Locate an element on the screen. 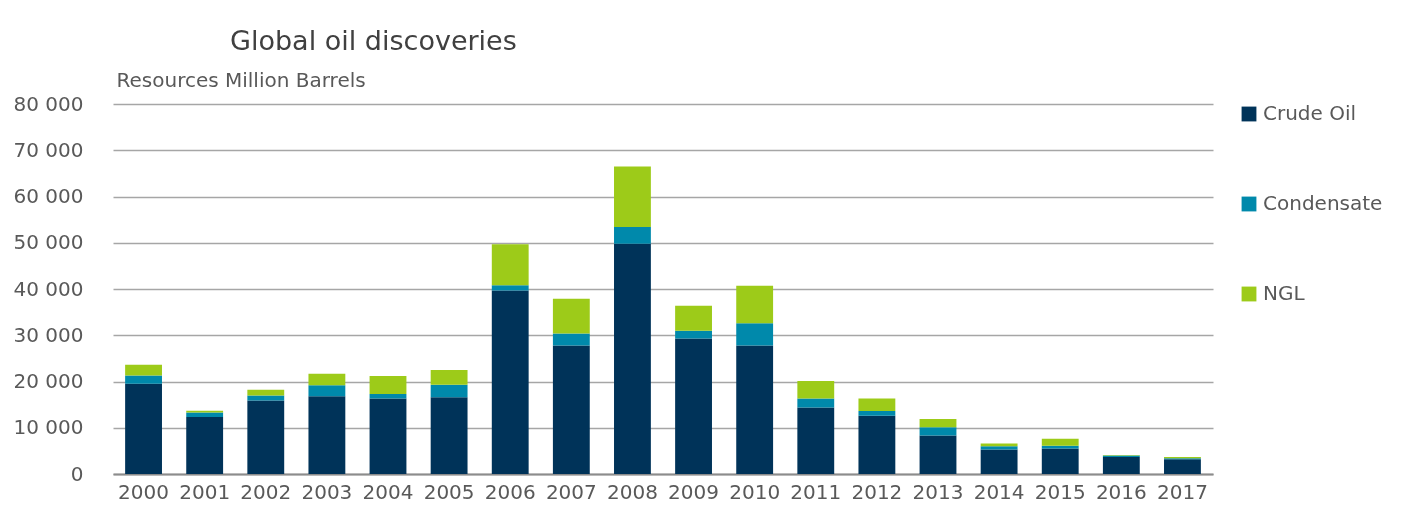  y-axis-title: Resources Million Barrels is located at coordinates (241, 79).